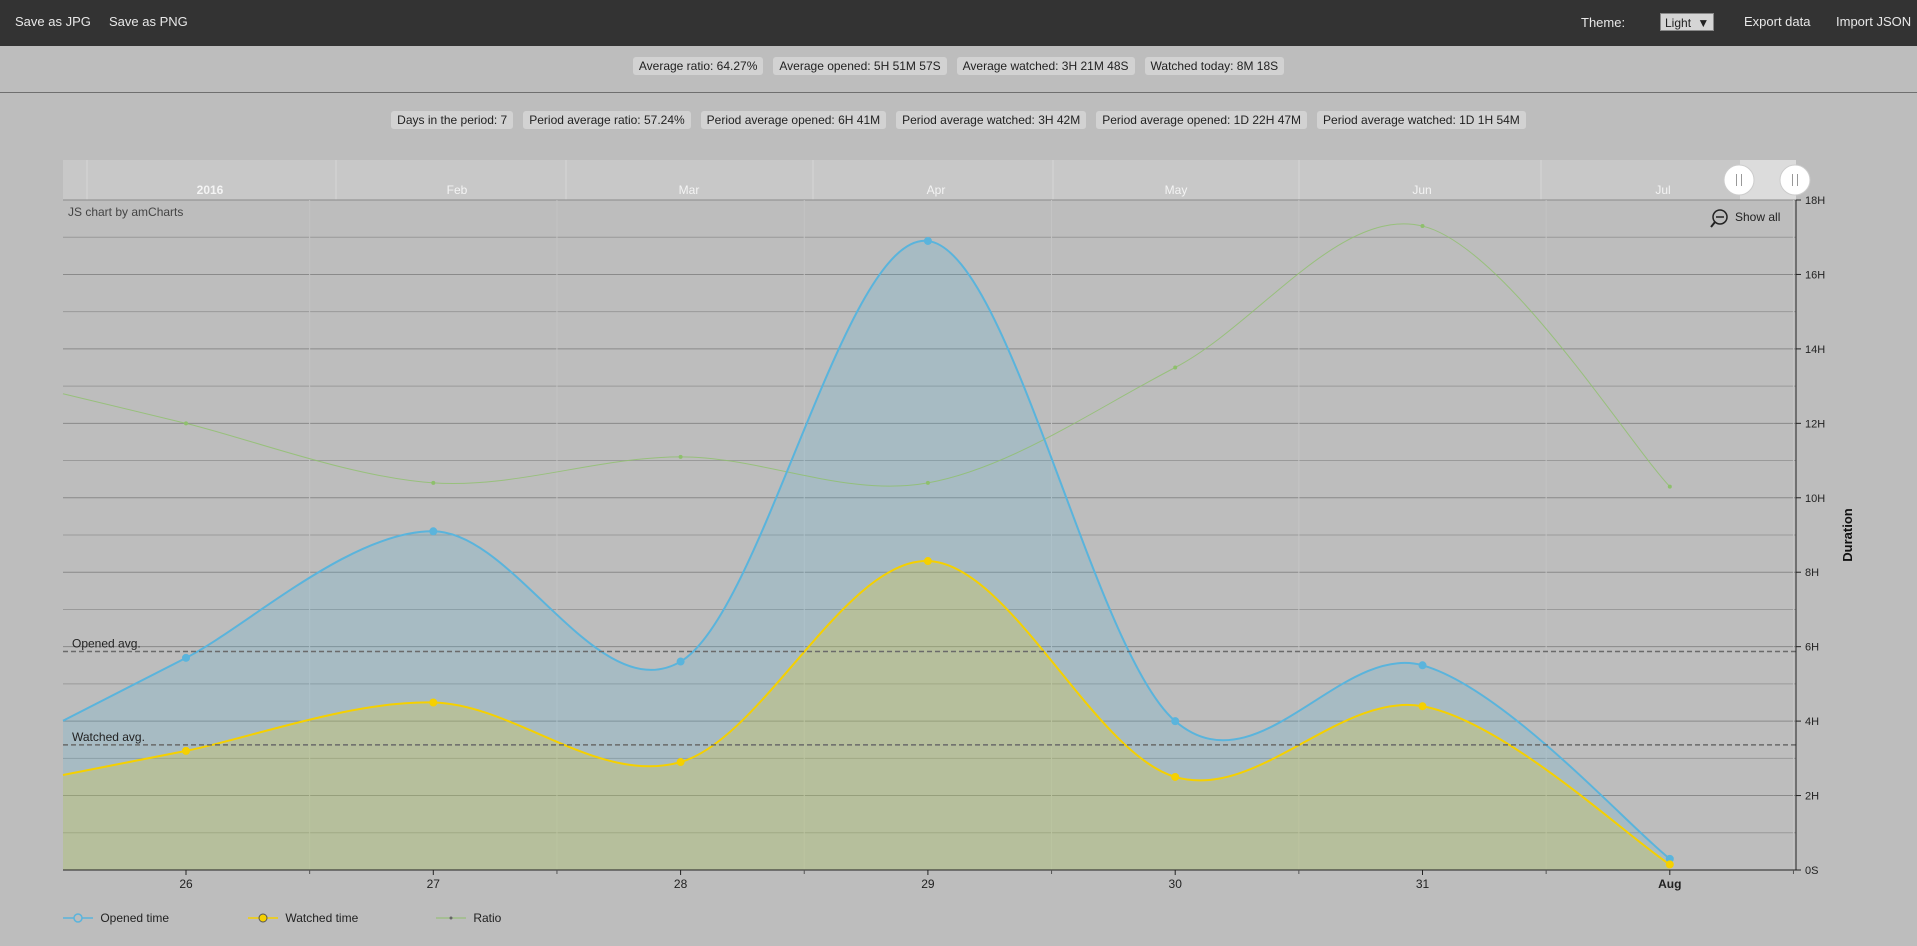  Describe the element at coordinates (1795, 180) in the screenshot. I see `scrollbar-right-grip` at that location.